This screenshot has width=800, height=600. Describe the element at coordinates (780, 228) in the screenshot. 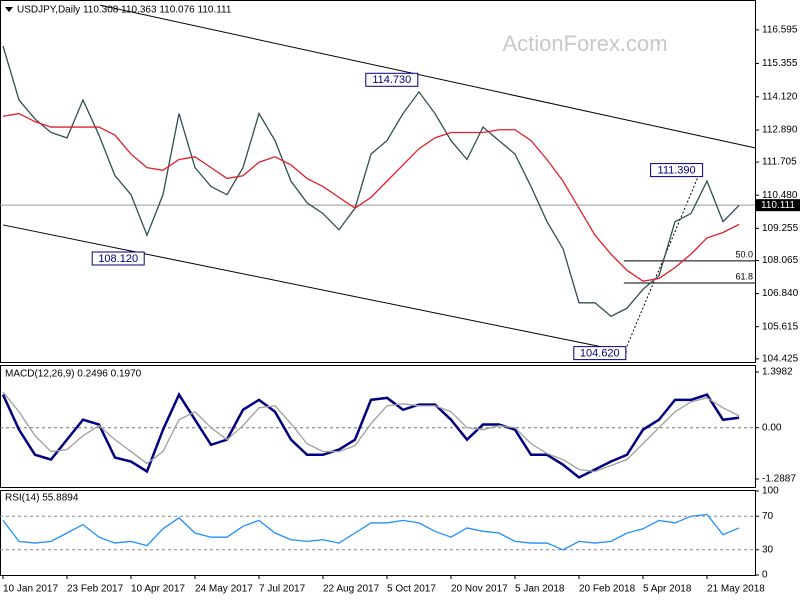

I see `y-tick-label: 109.255` at that location.